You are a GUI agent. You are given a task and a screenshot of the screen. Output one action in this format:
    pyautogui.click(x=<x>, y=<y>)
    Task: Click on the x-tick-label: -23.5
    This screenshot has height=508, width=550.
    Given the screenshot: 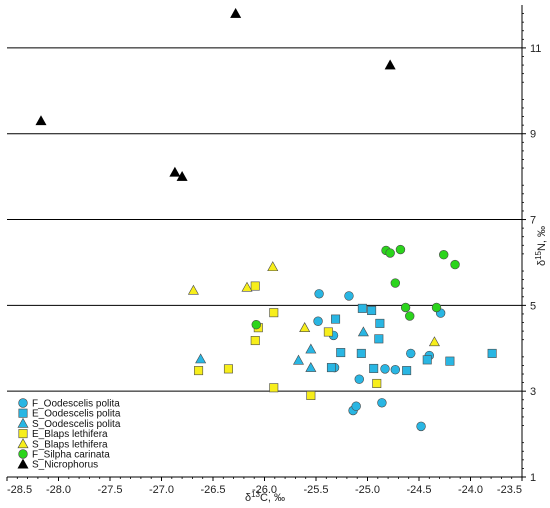 What is the action you would take?
    pyautogui.click(x=509, y=490)
    